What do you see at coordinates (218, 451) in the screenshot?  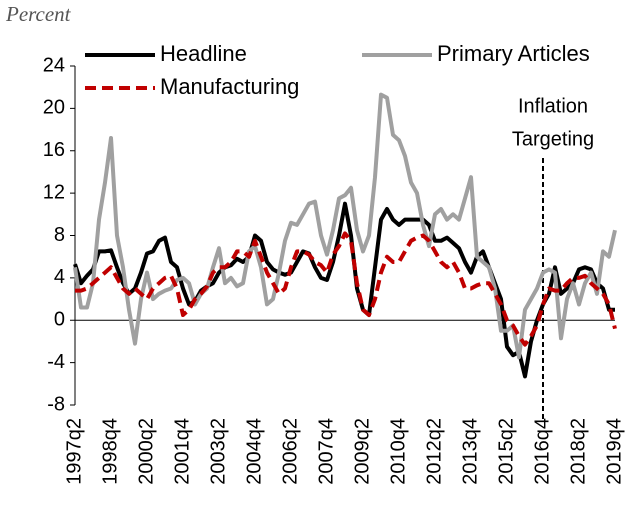 I see `x-tick-label: 2003q2` at bounding box center [218, 451].